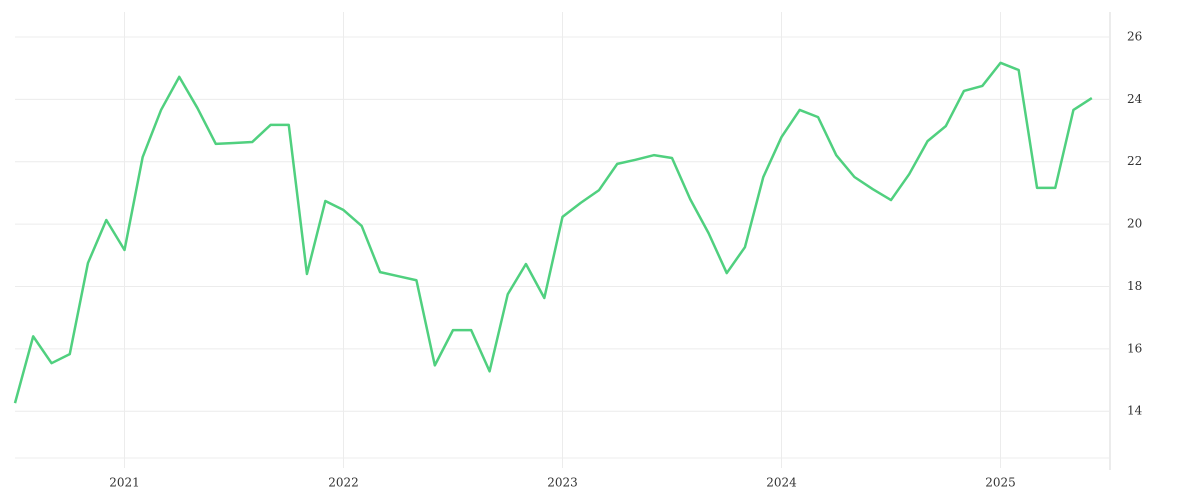  Describe the element at coordinates (562, 483) in the screenshot. I see `x-tick-label: 2023` at that location.